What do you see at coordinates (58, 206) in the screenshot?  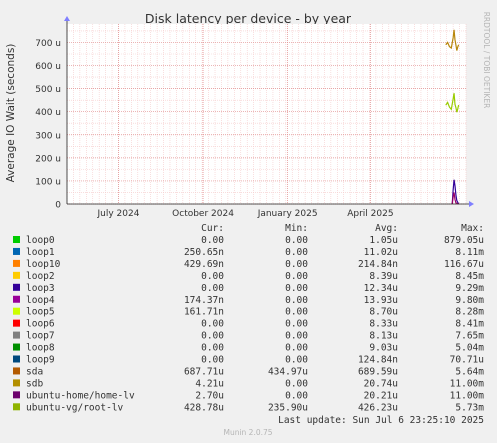 I see `y-tick-label: 0` at bounding box center [58, 206].